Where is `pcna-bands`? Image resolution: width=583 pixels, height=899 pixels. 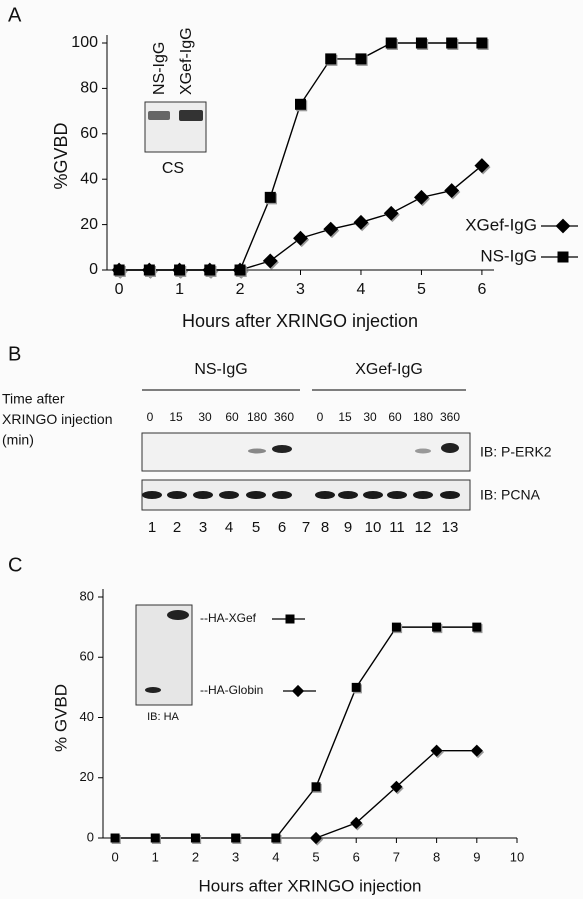 pcna-bands is located at coordinates (301, 495).